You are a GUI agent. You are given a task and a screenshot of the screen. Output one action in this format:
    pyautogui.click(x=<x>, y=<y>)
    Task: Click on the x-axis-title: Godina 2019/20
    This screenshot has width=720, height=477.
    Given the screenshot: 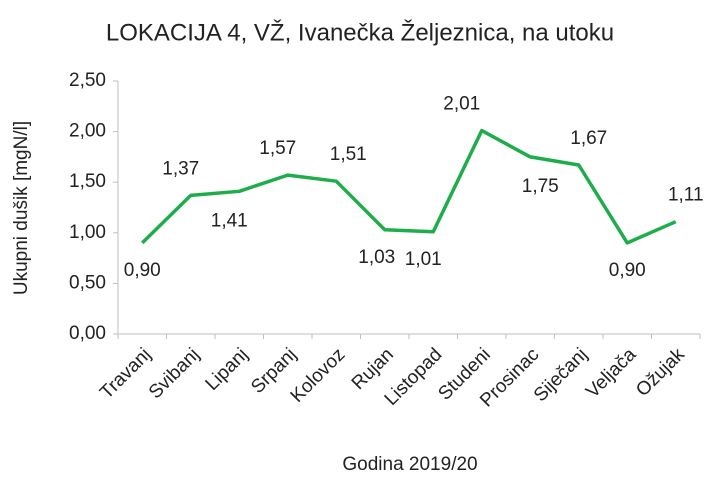 What is the action you would take?
    pyautogui.click(x=409, y=464)
    